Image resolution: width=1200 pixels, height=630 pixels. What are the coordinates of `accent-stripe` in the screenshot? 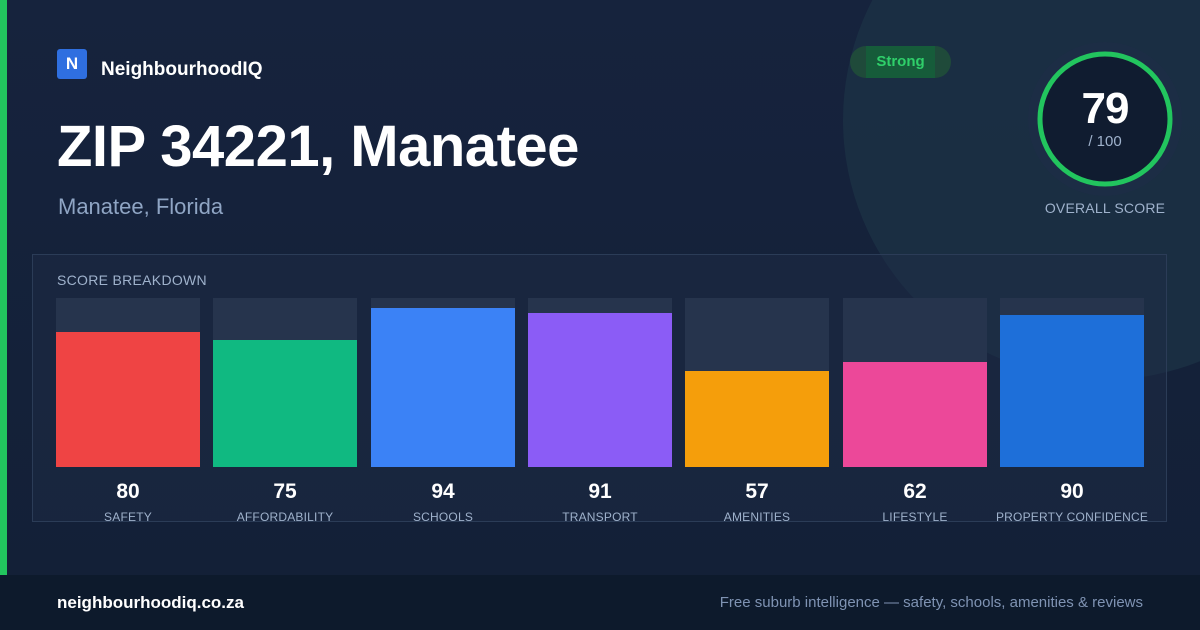 It's located at (3, 287).